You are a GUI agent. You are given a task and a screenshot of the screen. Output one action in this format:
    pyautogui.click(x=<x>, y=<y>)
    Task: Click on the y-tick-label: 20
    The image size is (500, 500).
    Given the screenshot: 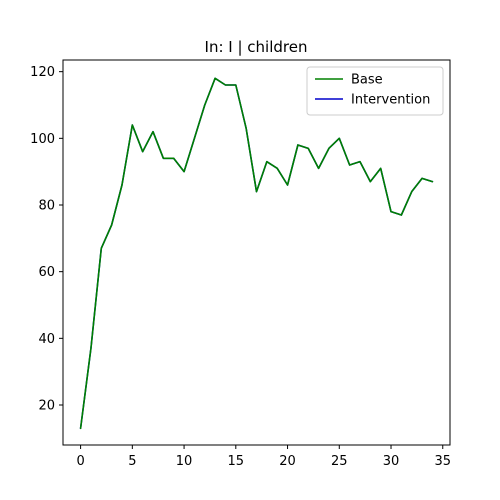 What is the action you would take?
    pyautogui.click(x=46, y=406)
    